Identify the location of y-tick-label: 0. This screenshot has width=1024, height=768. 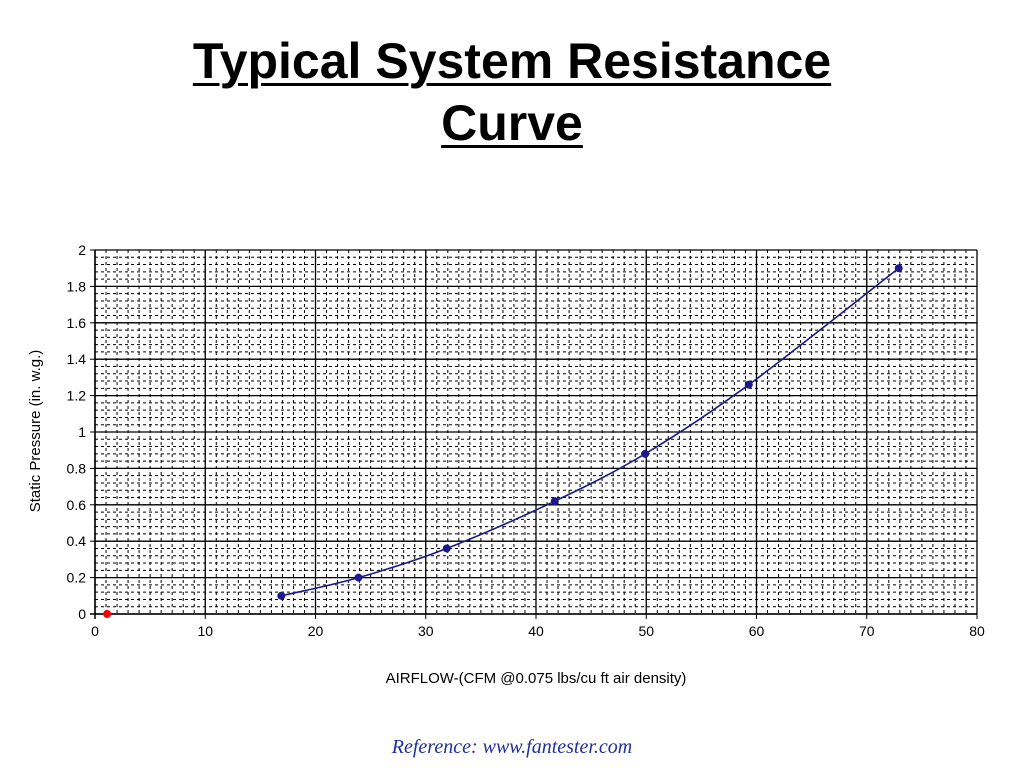
(82, 614).